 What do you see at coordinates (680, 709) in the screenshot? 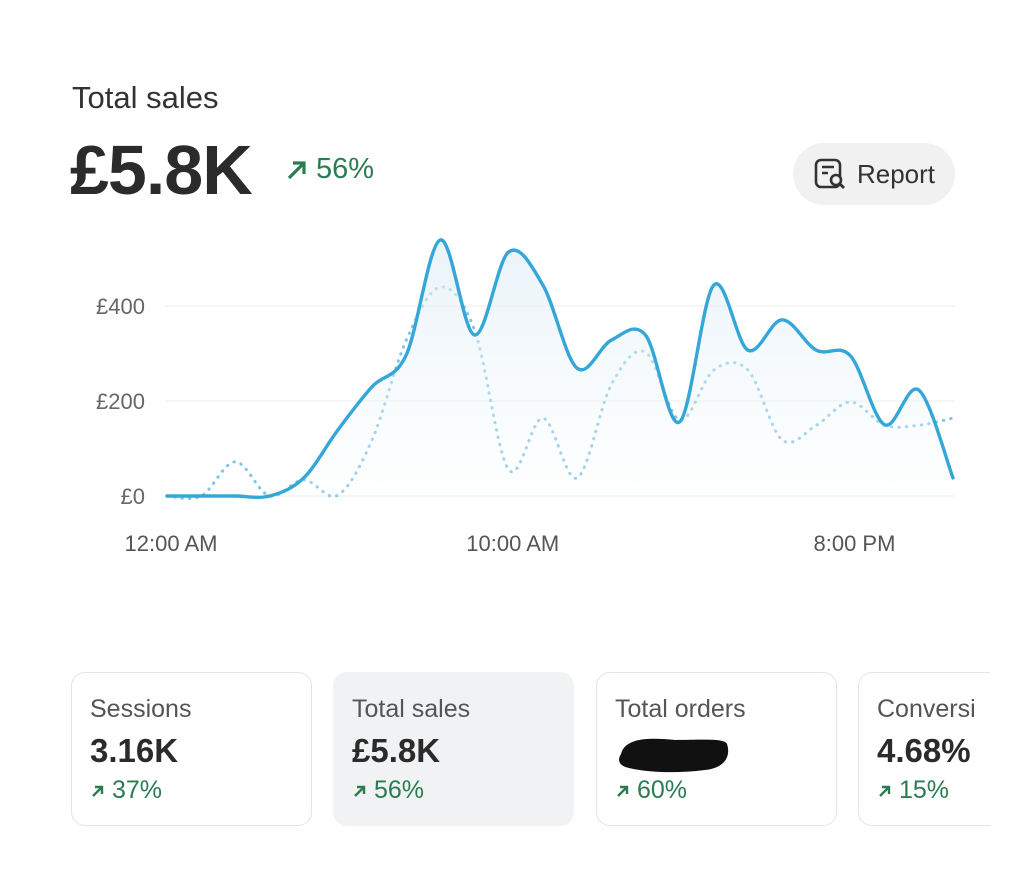
I see `card-label: Total orders` at bounding box center [680, 709].